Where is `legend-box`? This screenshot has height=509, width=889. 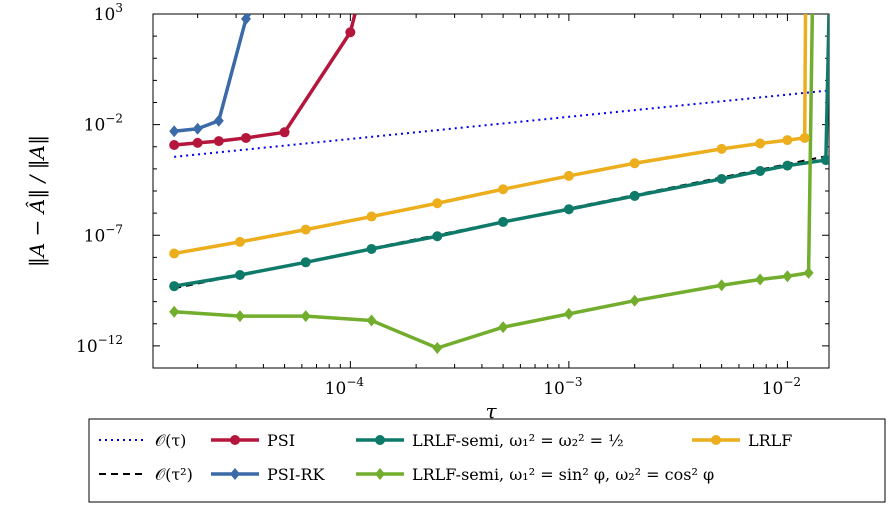 legend-box is located at coordinates (487, 460).